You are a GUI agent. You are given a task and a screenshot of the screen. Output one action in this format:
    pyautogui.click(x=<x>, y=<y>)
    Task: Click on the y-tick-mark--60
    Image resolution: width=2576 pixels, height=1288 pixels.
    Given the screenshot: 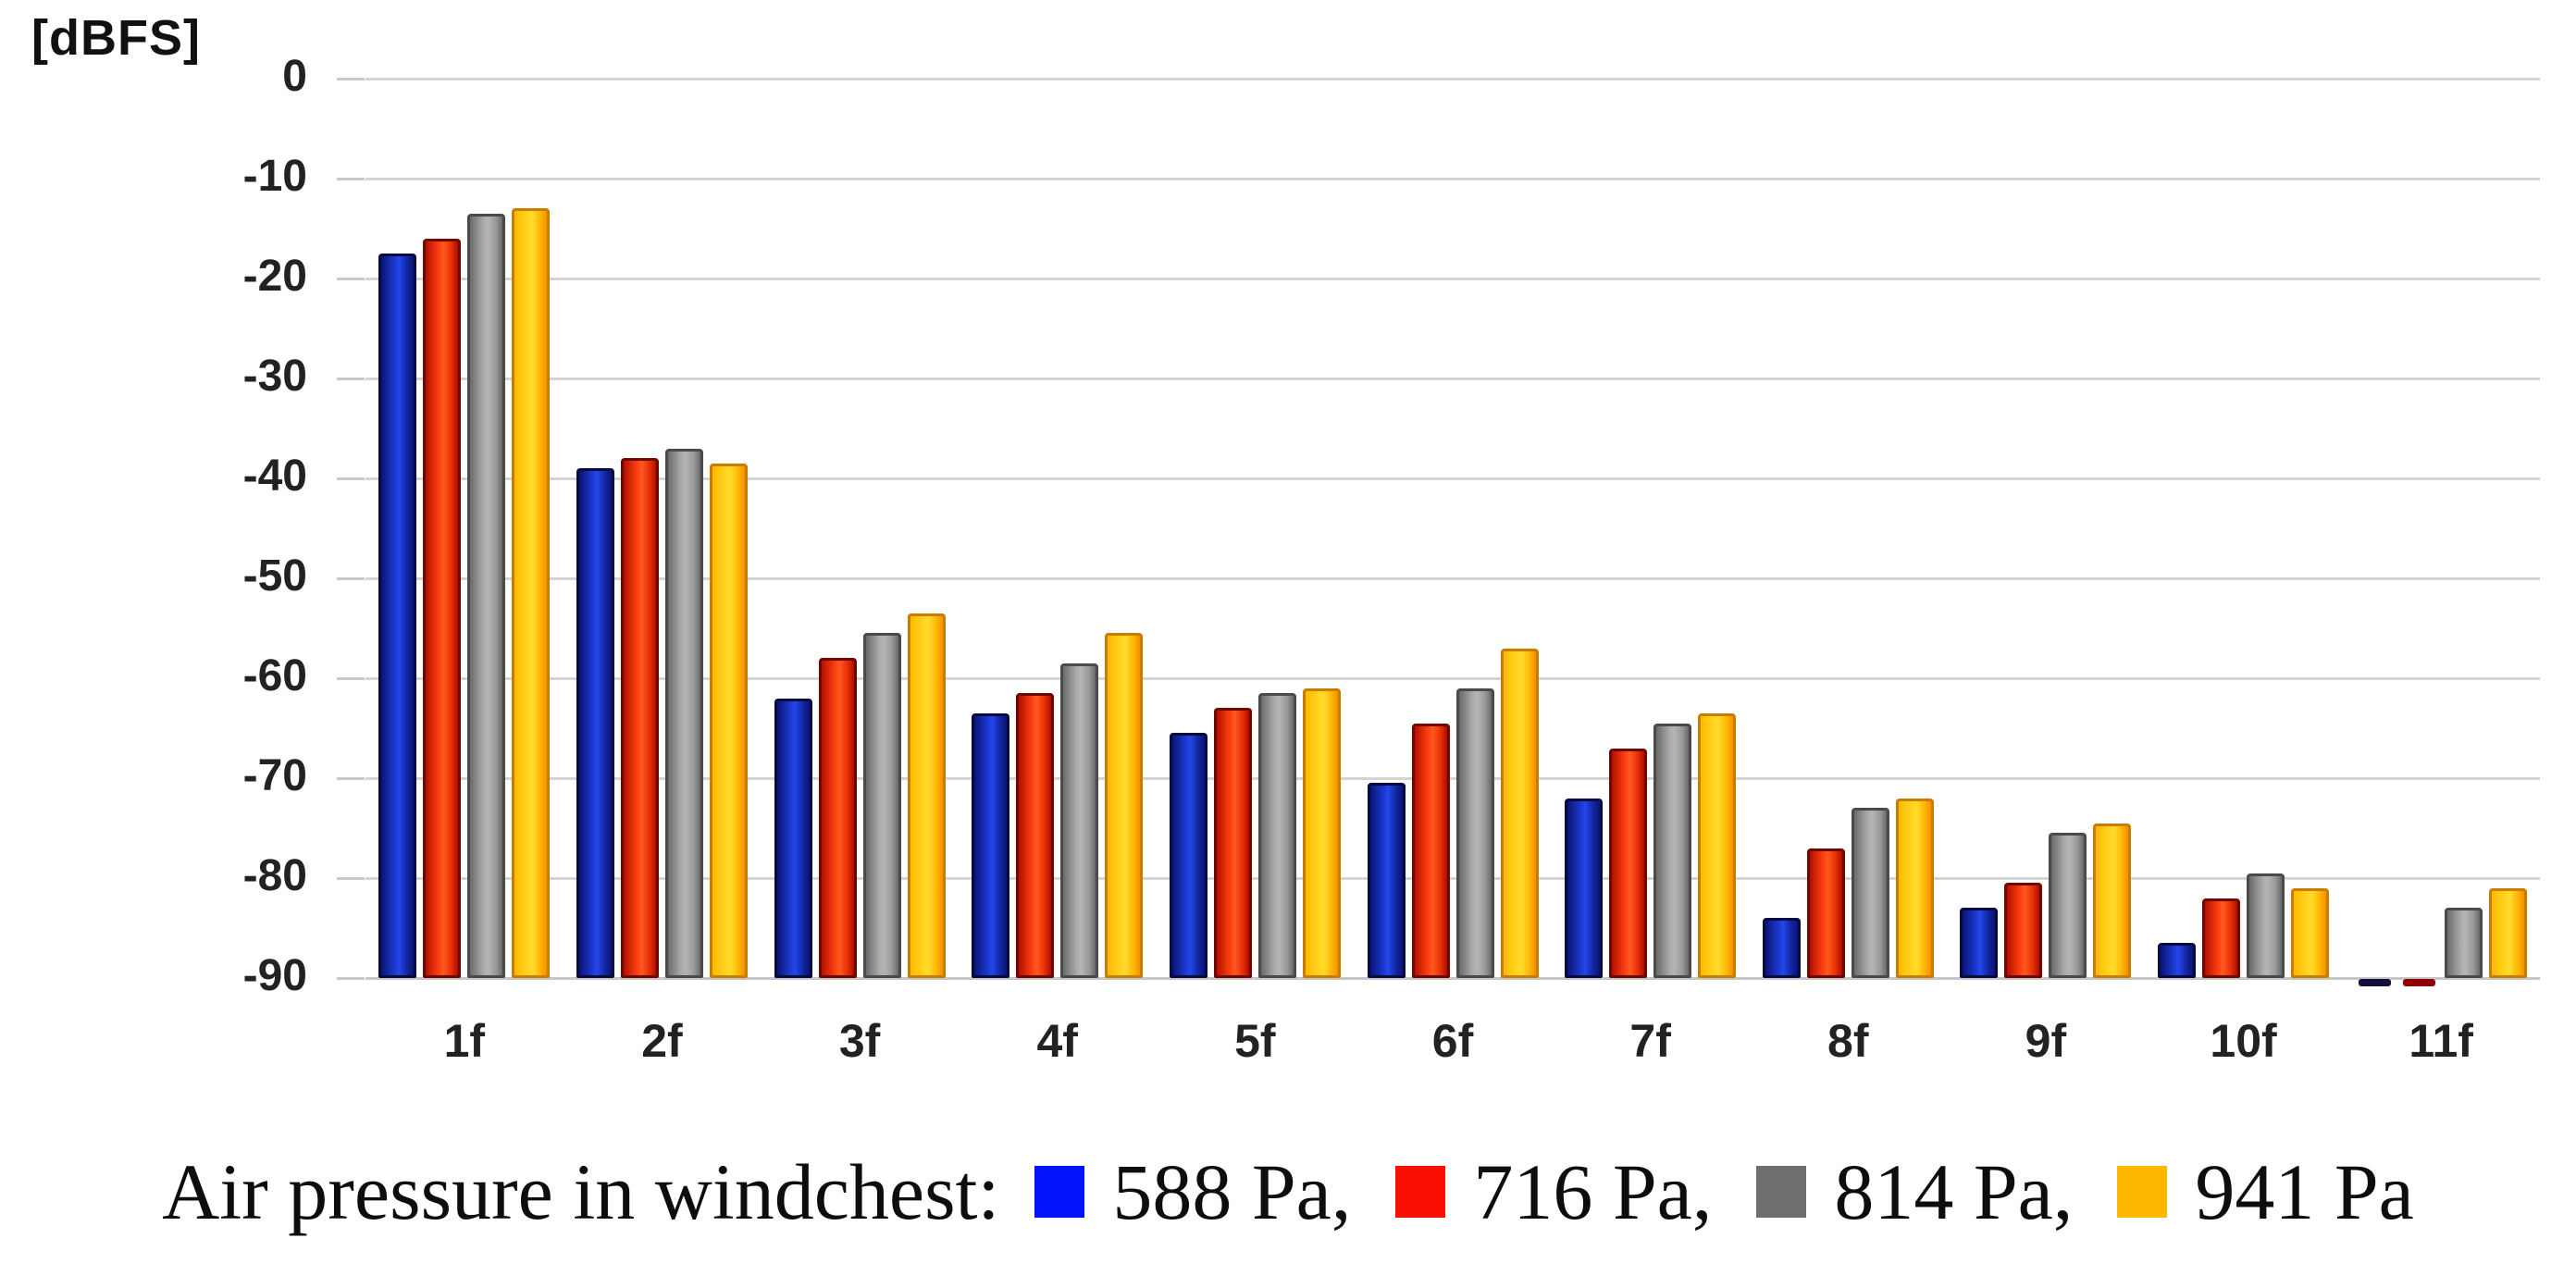 What is the action you would take?
    pyautogui.click(x=351, y=679)
    